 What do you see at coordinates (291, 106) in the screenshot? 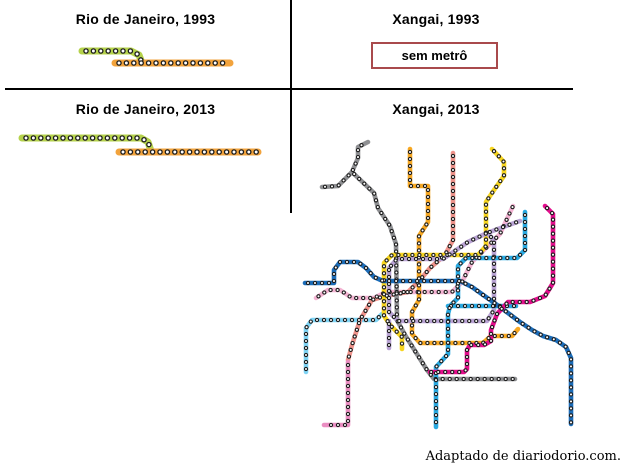
I see `vertical-divider` at bounding box center [291, 106].